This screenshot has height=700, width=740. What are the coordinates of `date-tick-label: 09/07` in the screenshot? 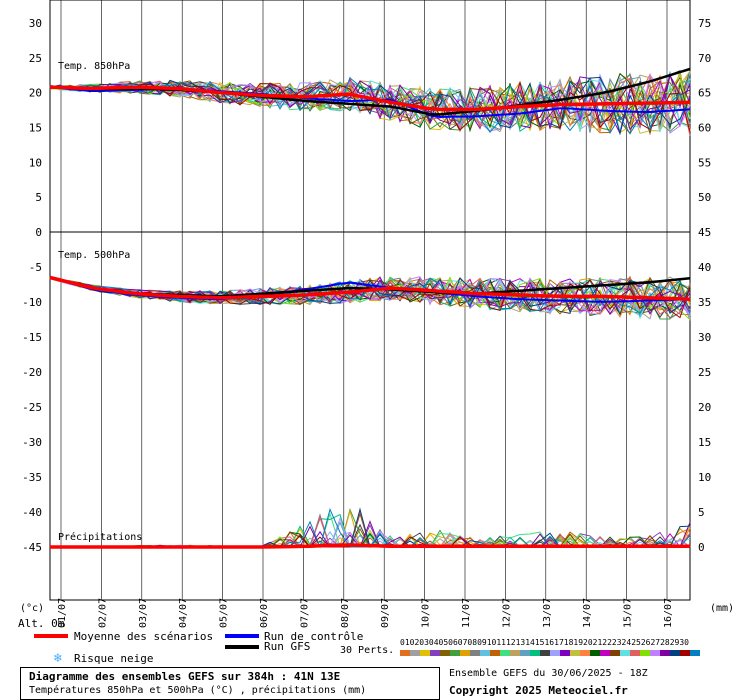 It's located at (385, 613).